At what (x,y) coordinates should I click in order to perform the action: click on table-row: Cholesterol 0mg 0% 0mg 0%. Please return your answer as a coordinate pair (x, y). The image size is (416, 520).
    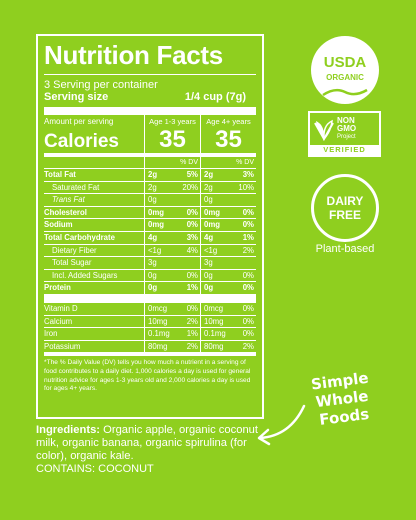
    Looking at the image, I should click on (150, 212).